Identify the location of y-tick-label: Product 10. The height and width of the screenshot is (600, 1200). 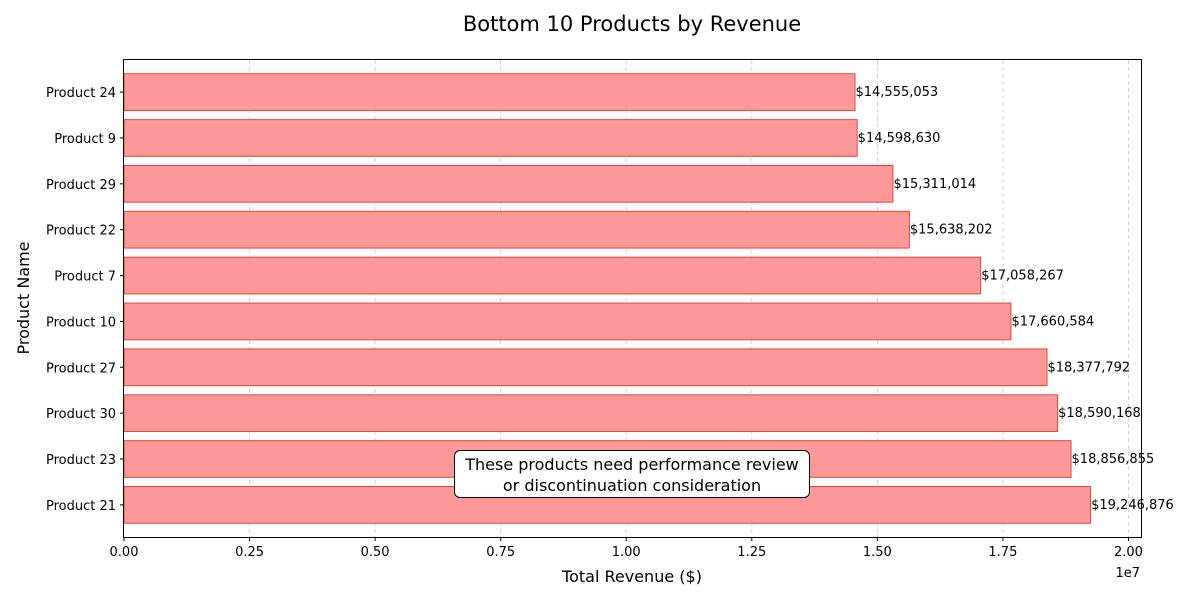
(81, 322).